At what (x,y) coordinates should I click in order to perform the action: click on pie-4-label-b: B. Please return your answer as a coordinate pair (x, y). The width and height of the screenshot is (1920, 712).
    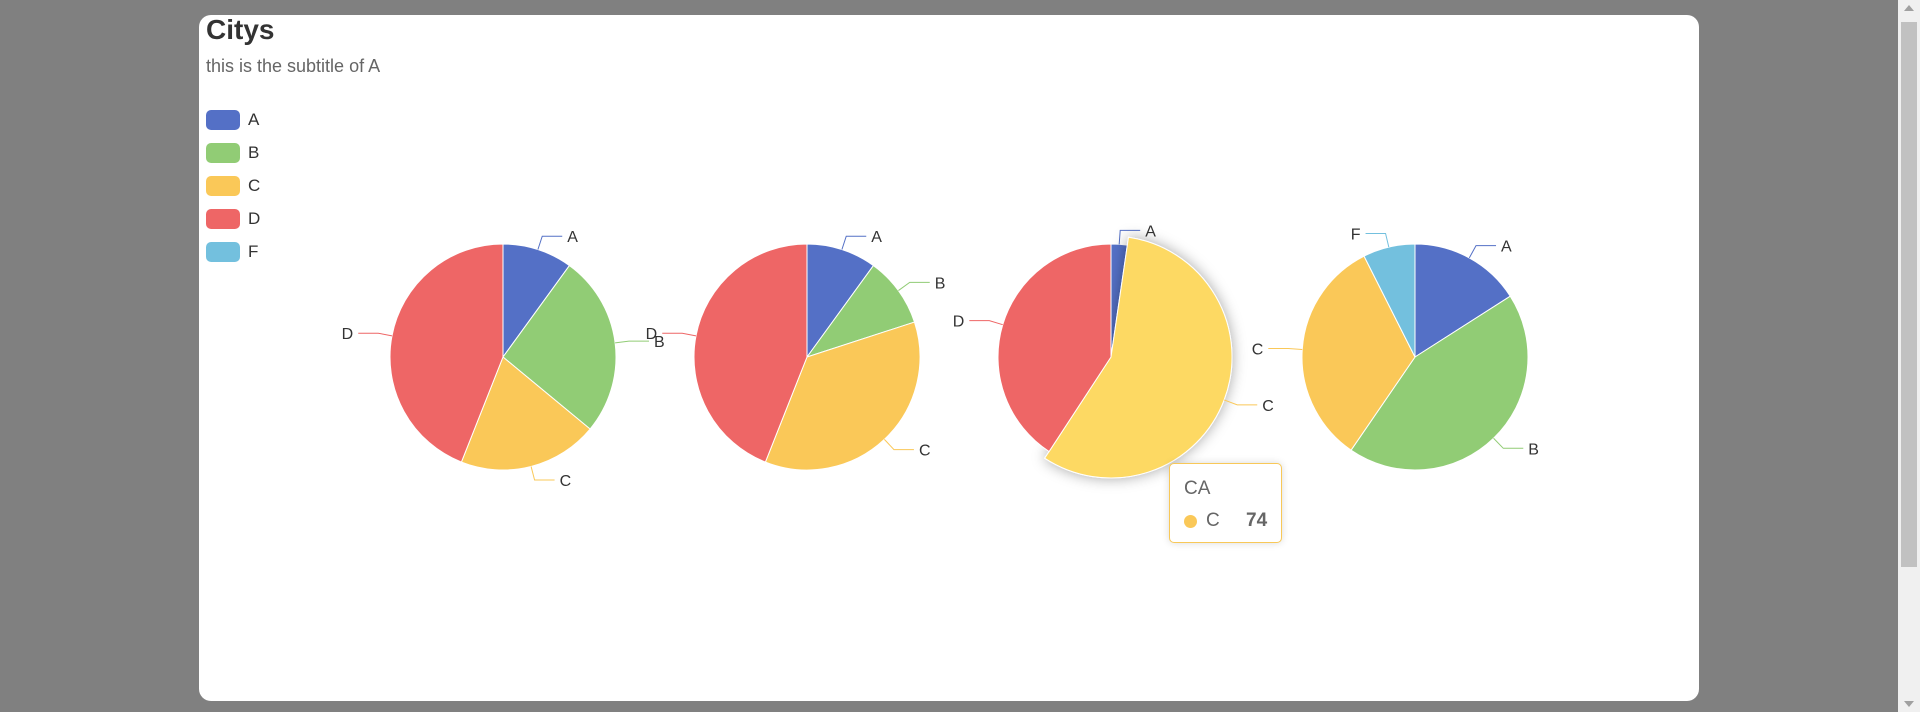
    Looking at the image, I should click on (1533, 449).